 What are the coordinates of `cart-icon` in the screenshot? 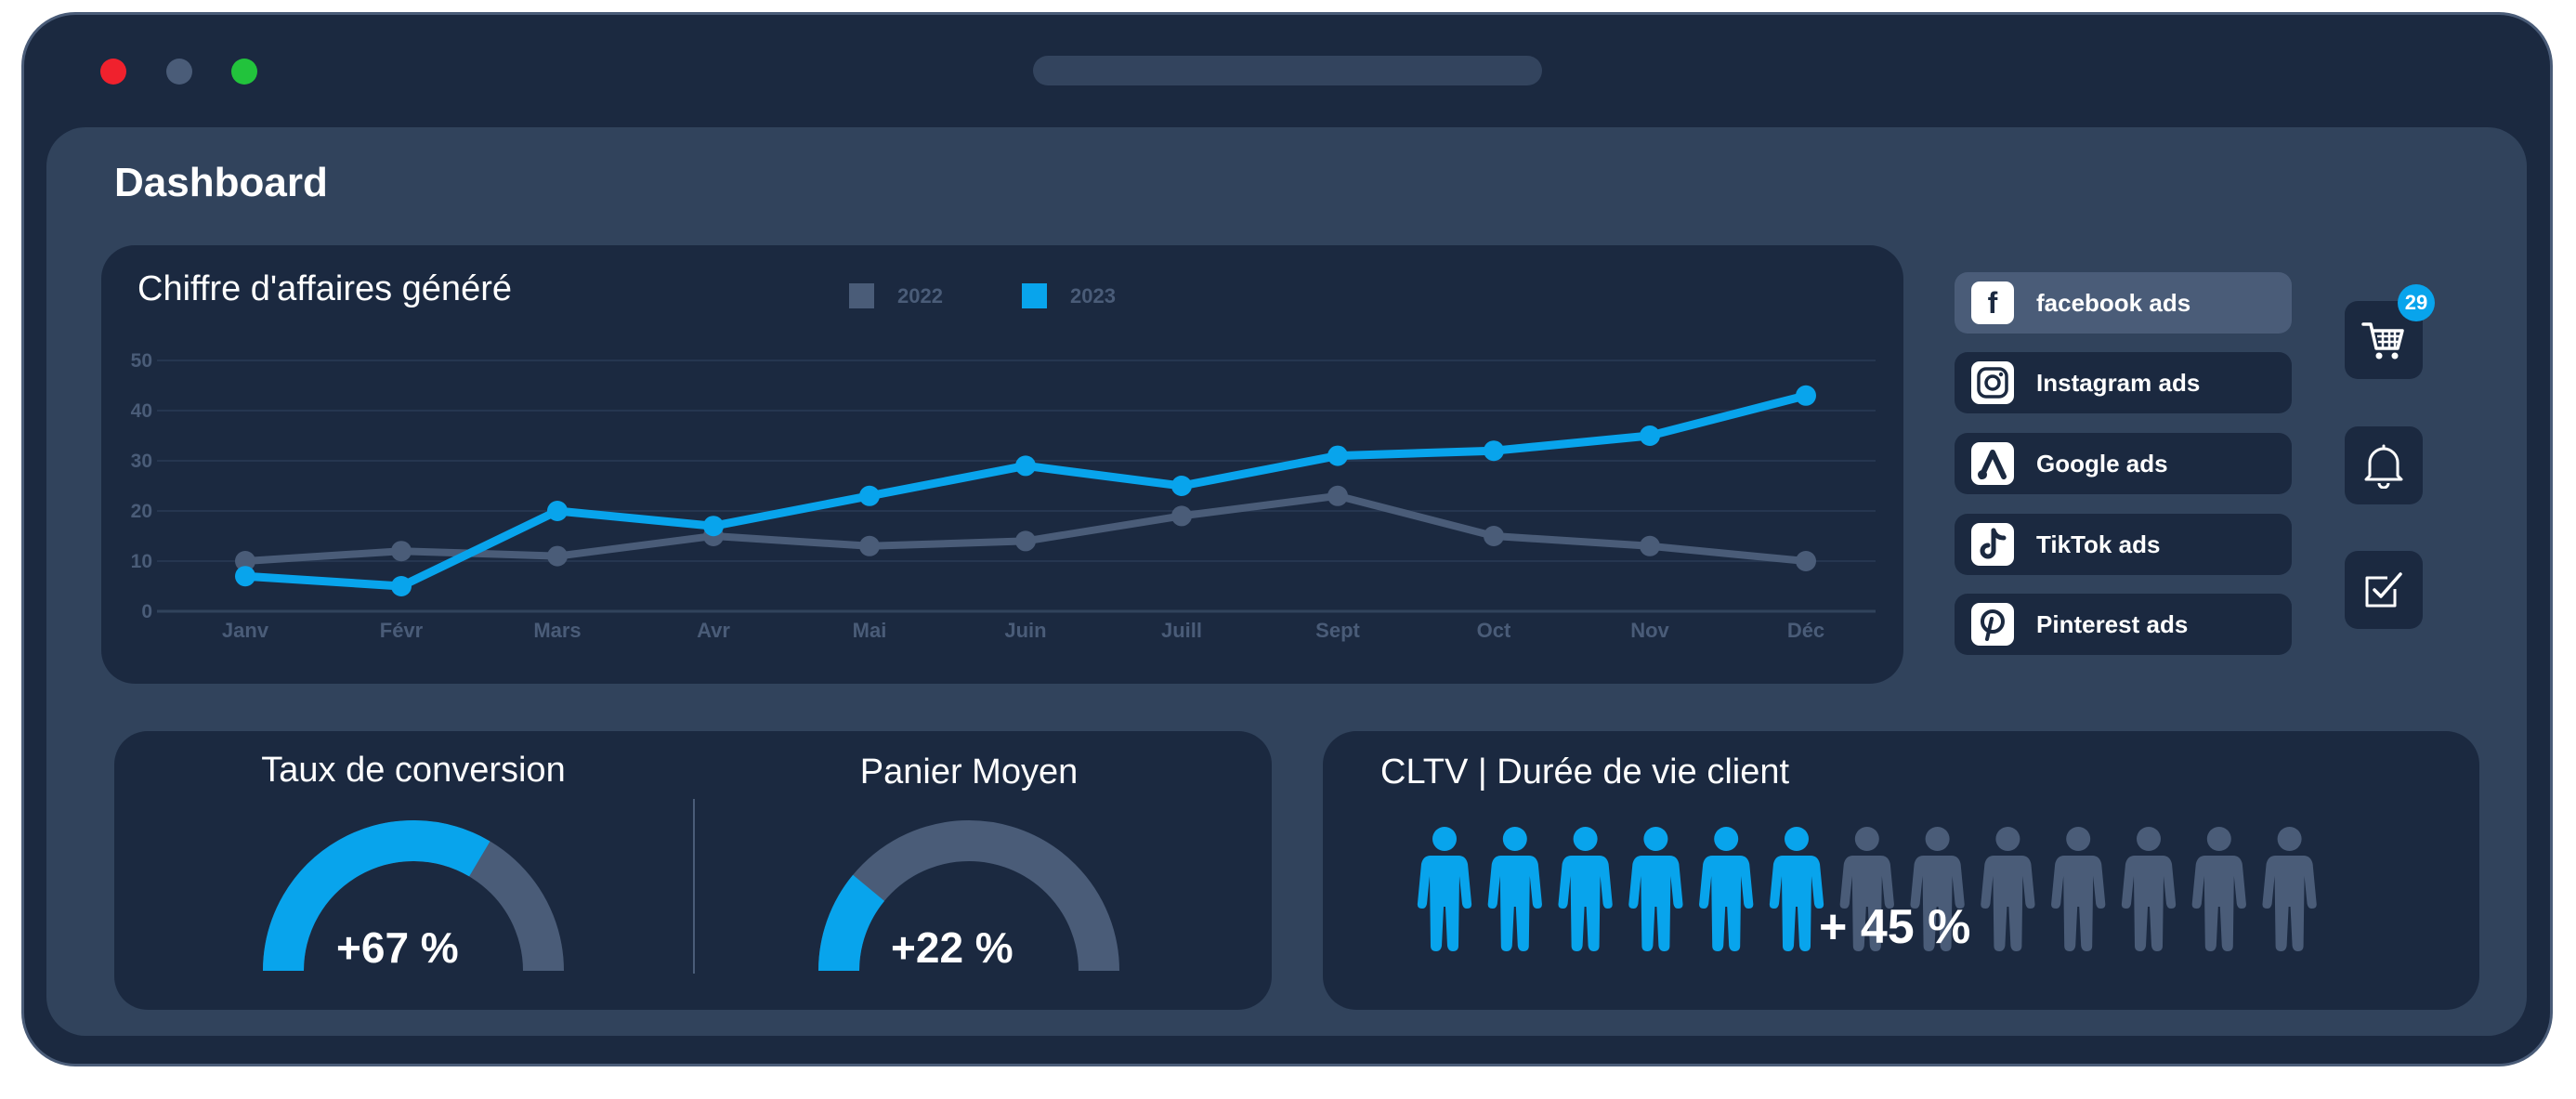 It's located at (2382, 341).